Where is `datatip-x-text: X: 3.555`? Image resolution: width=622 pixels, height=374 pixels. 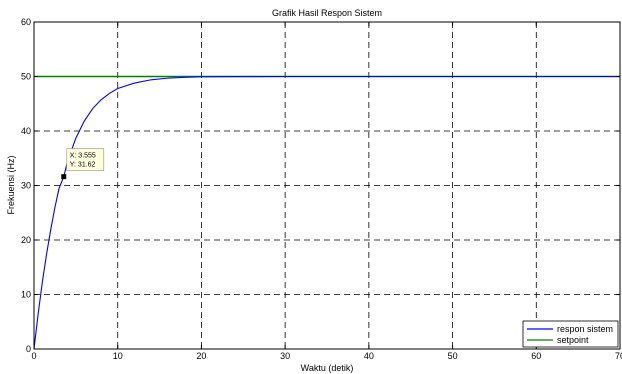
datatip-x-text: X: 3.555 is located at coordinates (83, 156).